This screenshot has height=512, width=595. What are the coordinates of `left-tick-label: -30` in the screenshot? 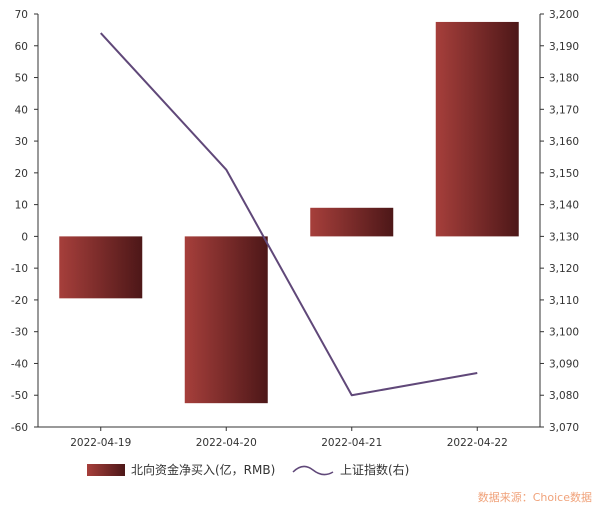 It's located at (19, 333).